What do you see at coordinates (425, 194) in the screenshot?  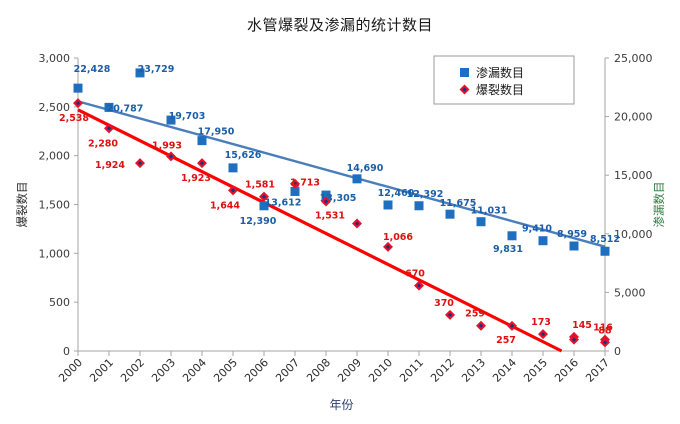 I see `leak-data-label: 12,392` at bounding box center [425, 194].